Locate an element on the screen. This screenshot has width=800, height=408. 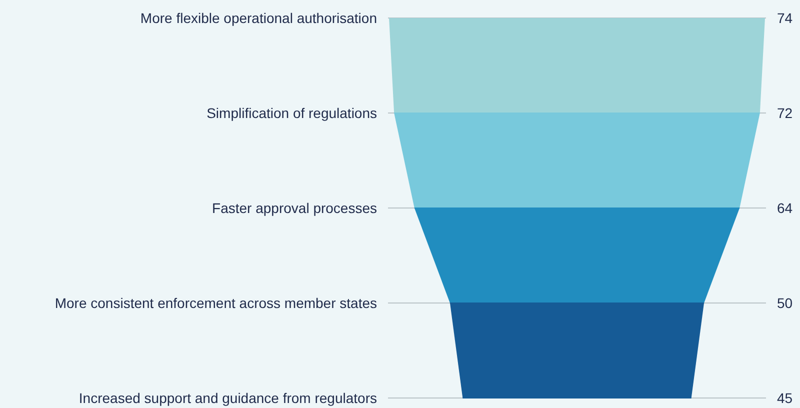
data-label: 72 is located at coordinates (785, 112).